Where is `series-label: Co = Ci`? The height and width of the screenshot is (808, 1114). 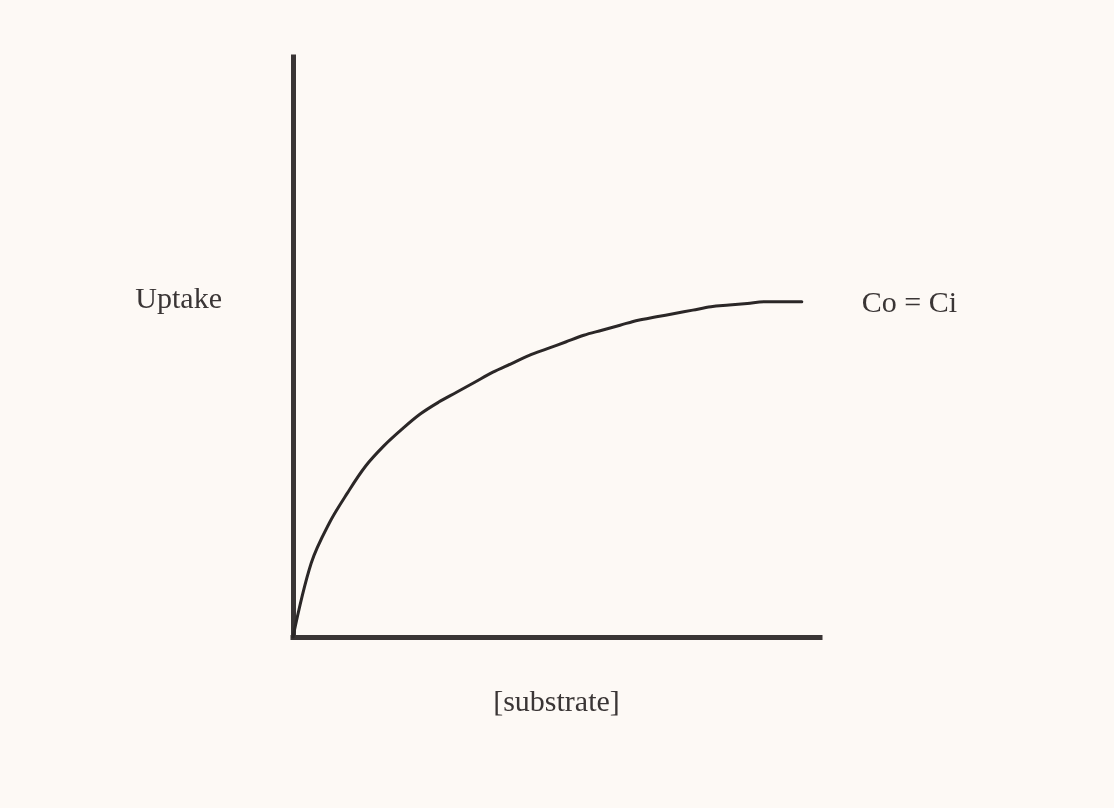 series-label: Co = Ci is located at coordinates (909, 302).